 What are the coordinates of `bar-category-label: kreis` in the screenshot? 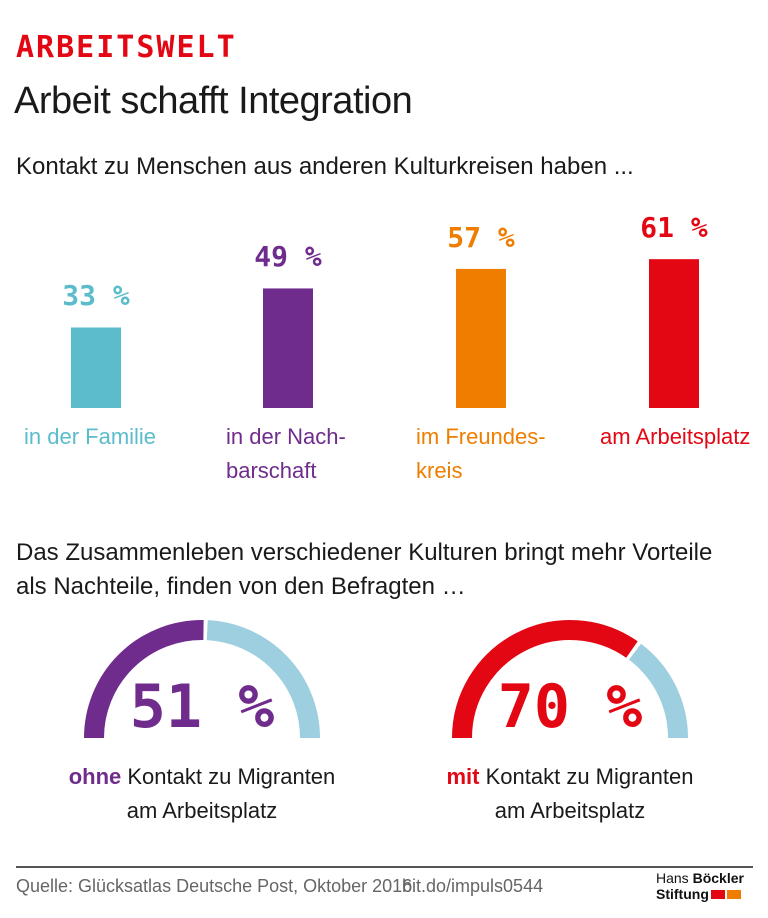 It's located at (439, 470).